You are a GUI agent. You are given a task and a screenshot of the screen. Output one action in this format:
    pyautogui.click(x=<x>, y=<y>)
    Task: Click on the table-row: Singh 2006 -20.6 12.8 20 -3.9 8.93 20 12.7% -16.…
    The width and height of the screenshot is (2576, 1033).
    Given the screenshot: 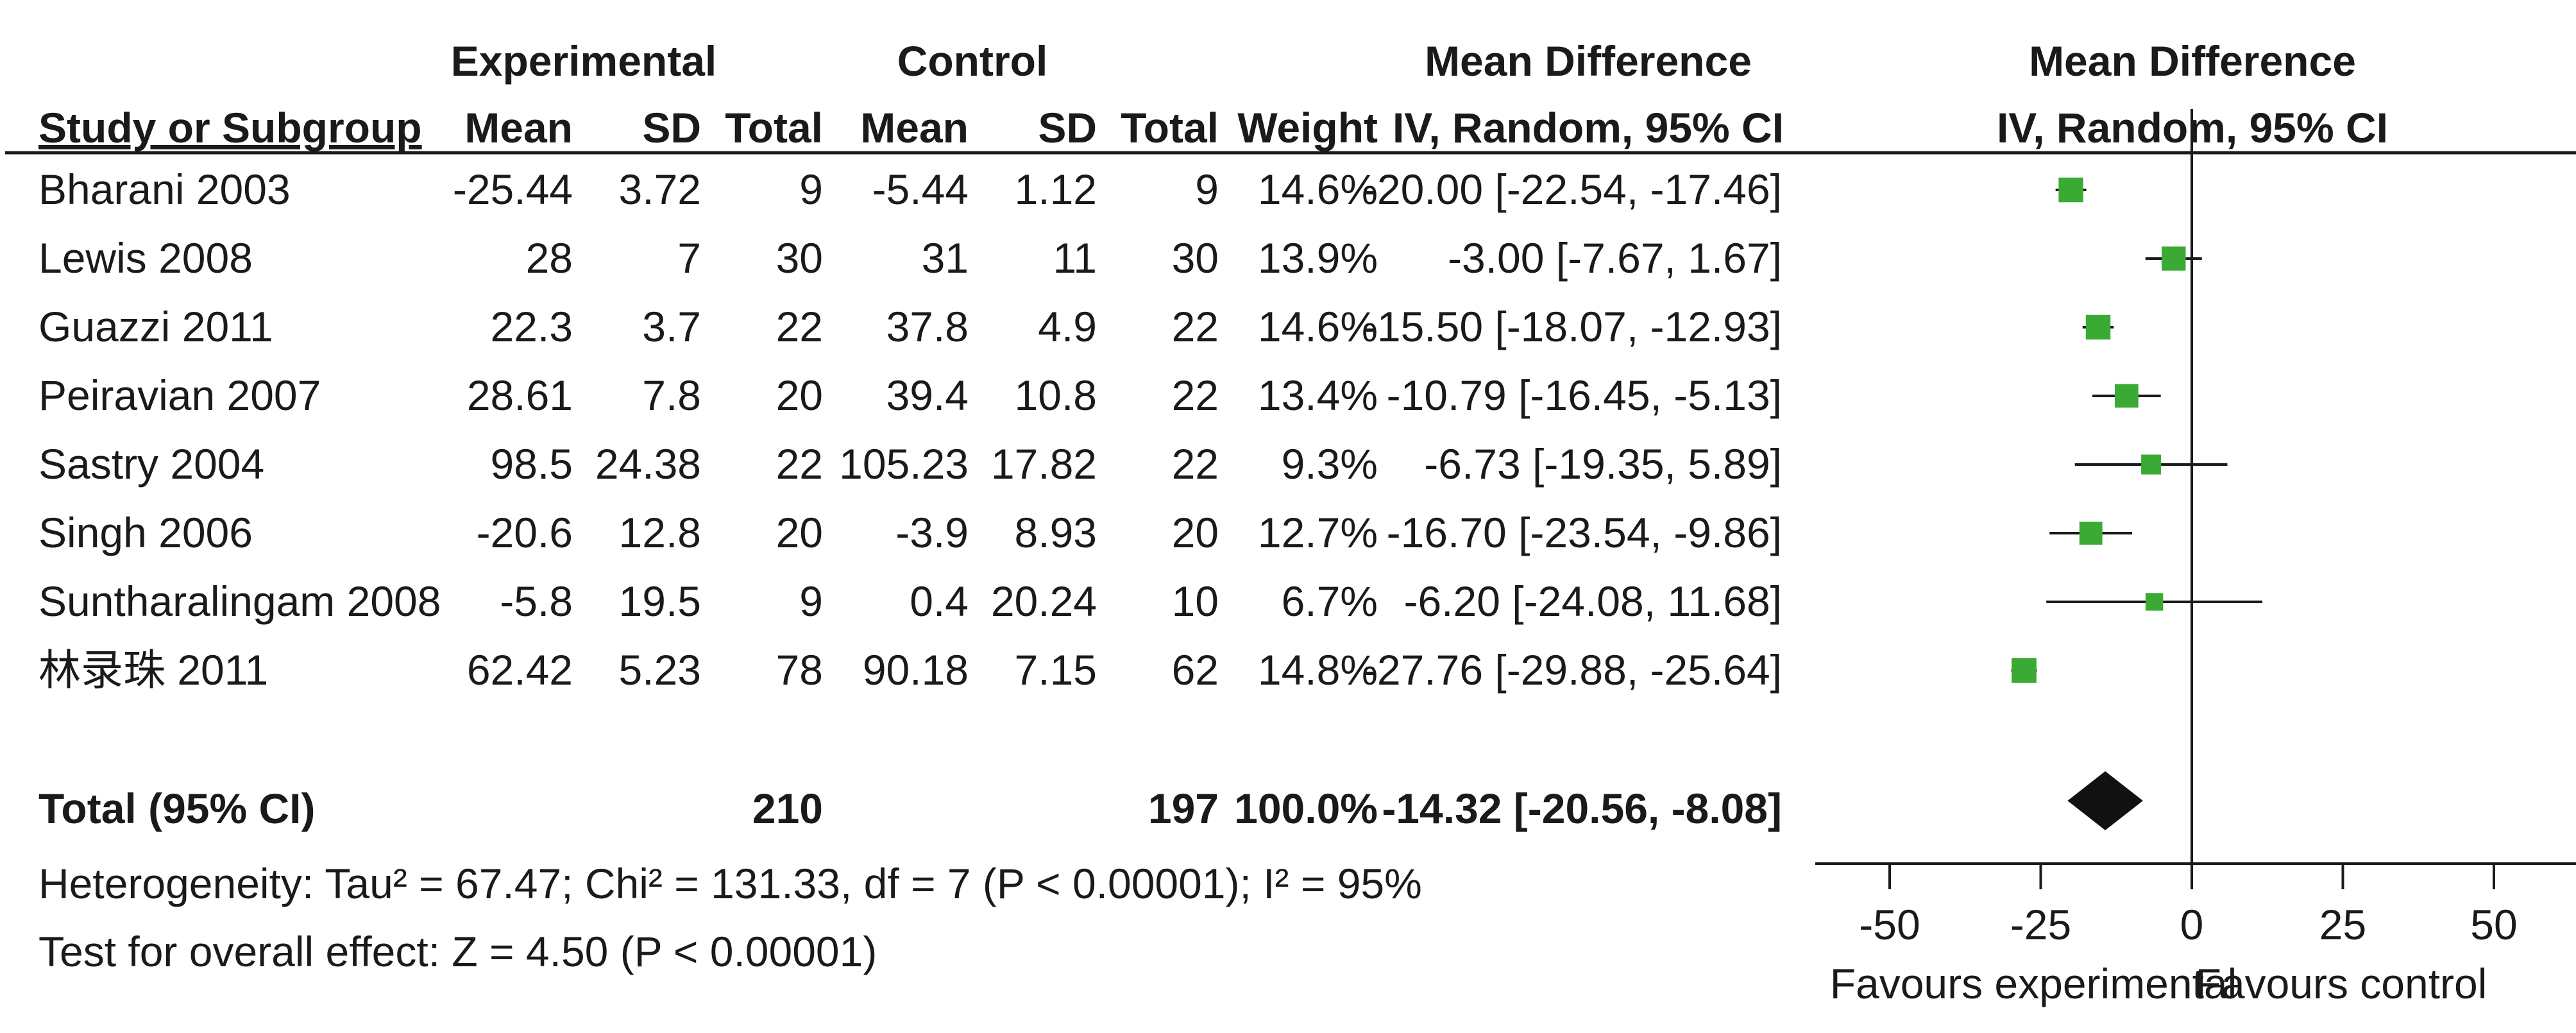 What is the action you would take?
    pyautogui.click(x=910, y=533)
    